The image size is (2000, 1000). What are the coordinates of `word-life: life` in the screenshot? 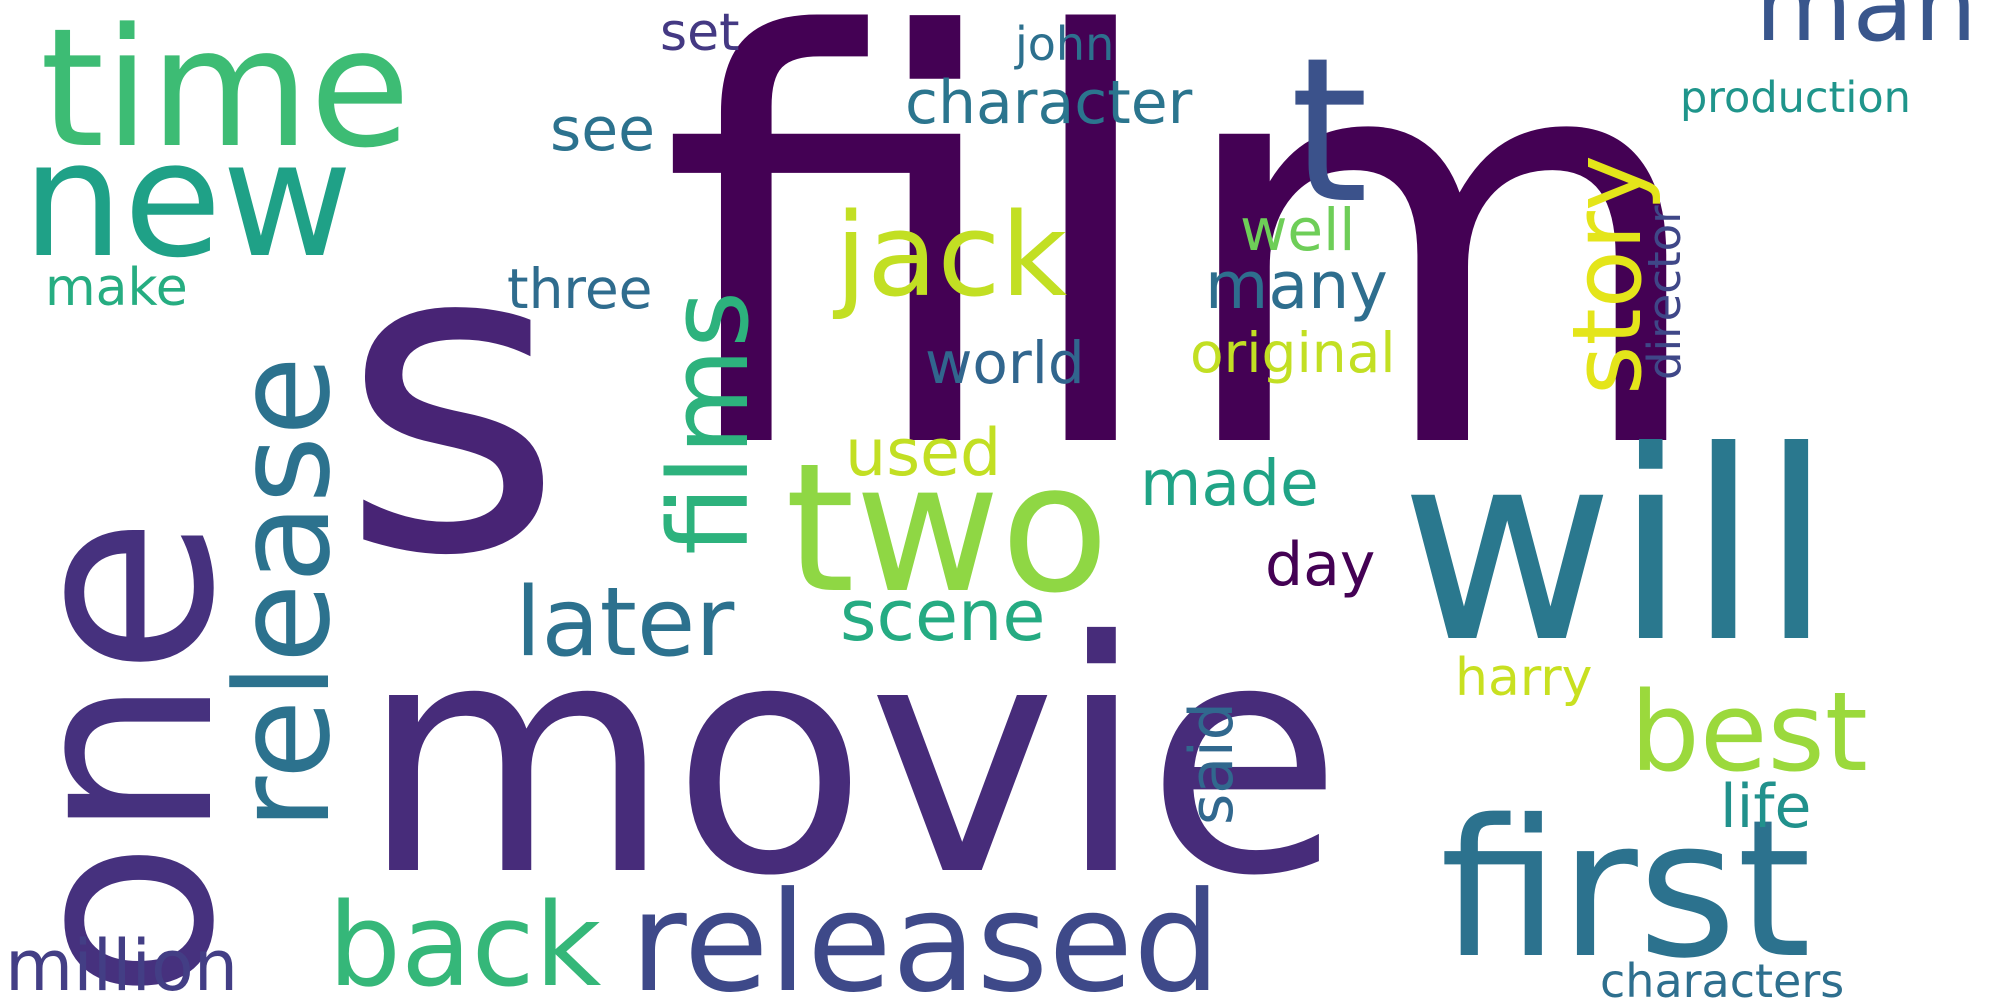 It's located at (1765, 807).